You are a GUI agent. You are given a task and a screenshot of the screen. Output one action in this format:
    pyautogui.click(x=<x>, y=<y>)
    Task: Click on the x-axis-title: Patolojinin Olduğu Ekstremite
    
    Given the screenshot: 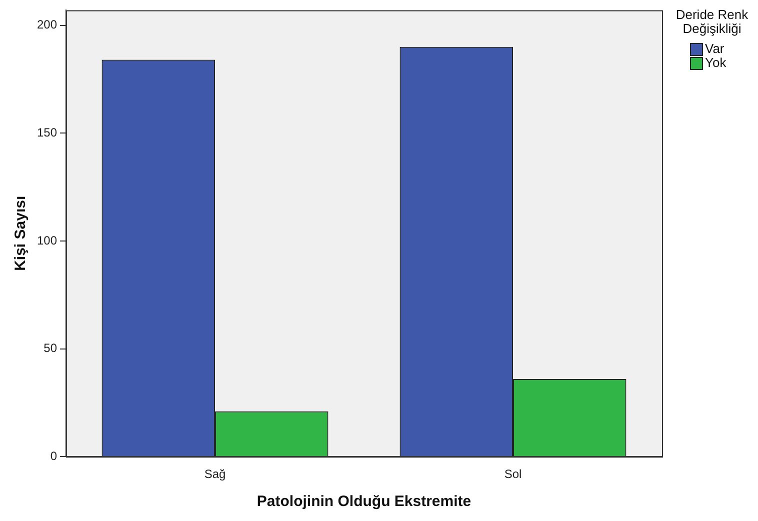 What is the action you would take?
    pyautogui.click(x=364, y=501)
    